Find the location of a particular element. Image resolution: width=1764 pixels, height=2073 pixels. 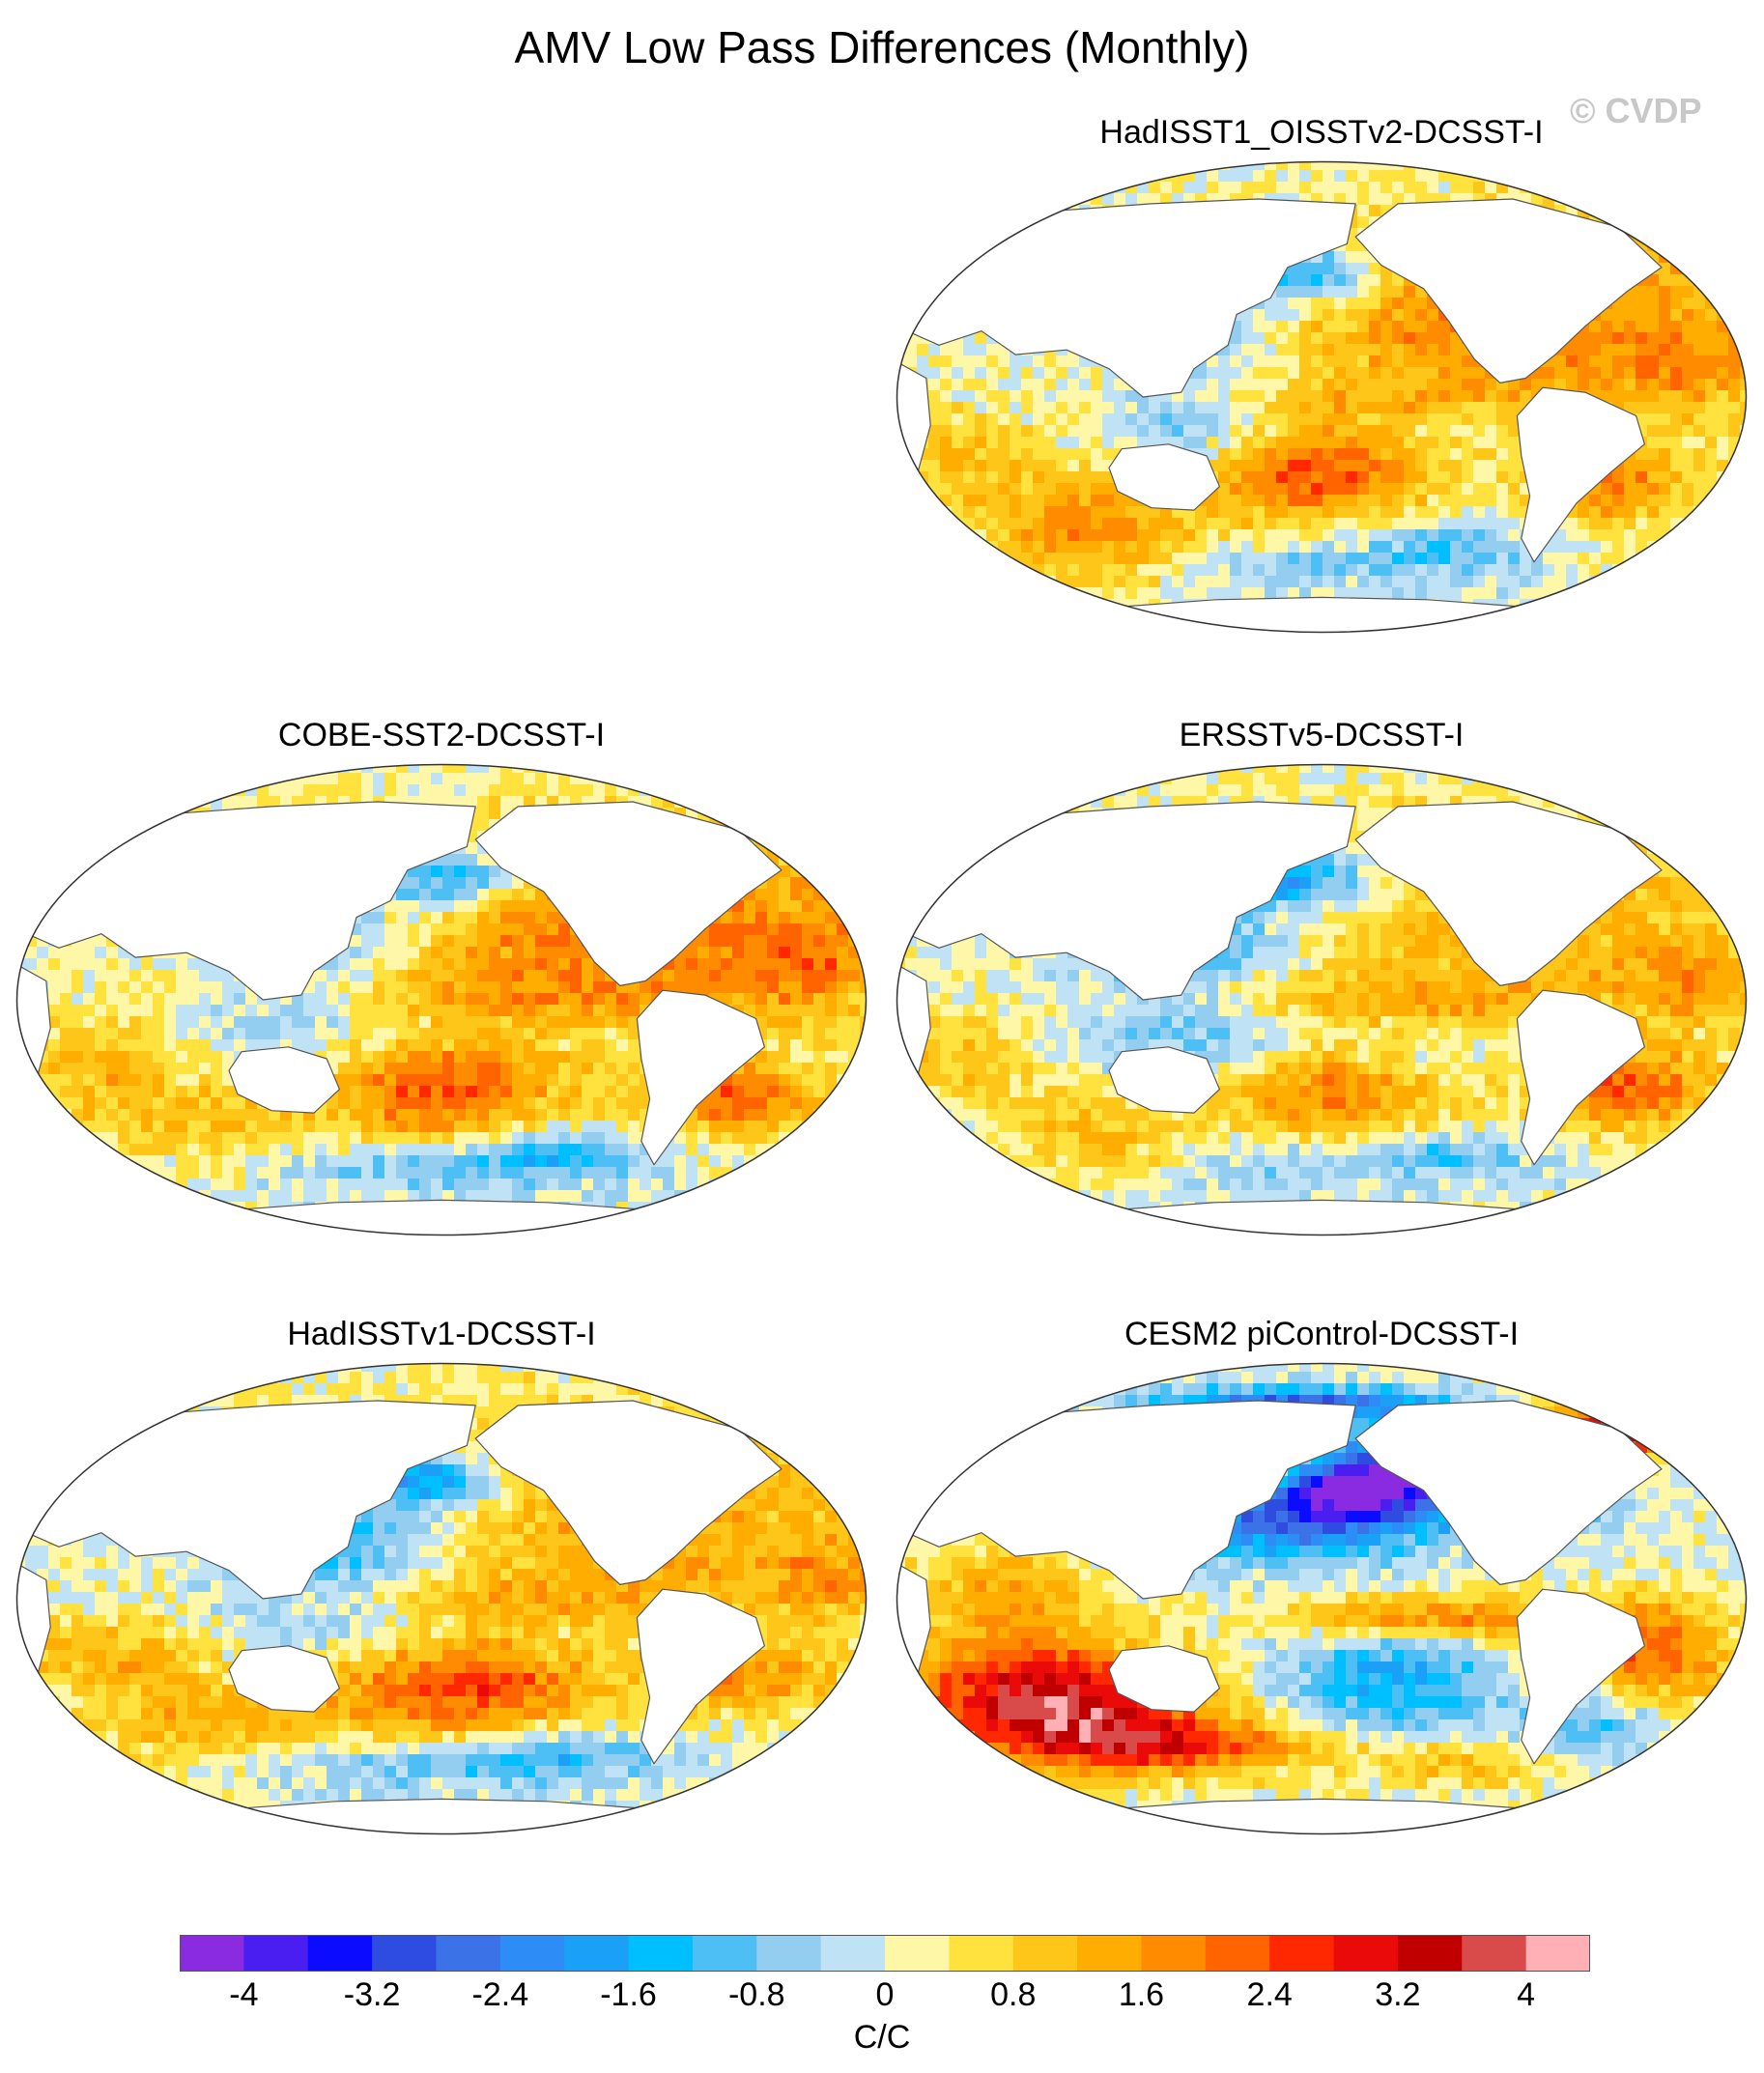

colorbar-tick-label: -4 is located at coordinates (244, 1994).